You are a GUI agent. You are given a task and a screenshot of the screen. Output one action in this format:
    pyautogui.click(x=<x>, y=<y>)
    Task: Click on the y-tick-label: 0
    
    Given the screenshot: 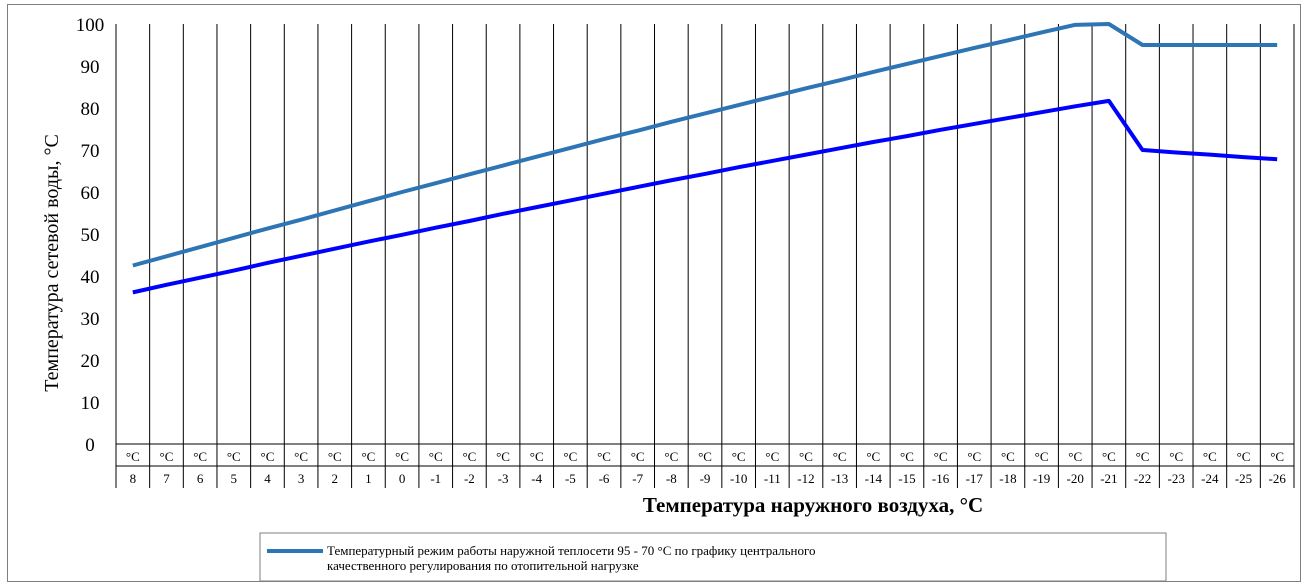 What is the action you would take?
    pyautogui.click(x=90, y=445)
    